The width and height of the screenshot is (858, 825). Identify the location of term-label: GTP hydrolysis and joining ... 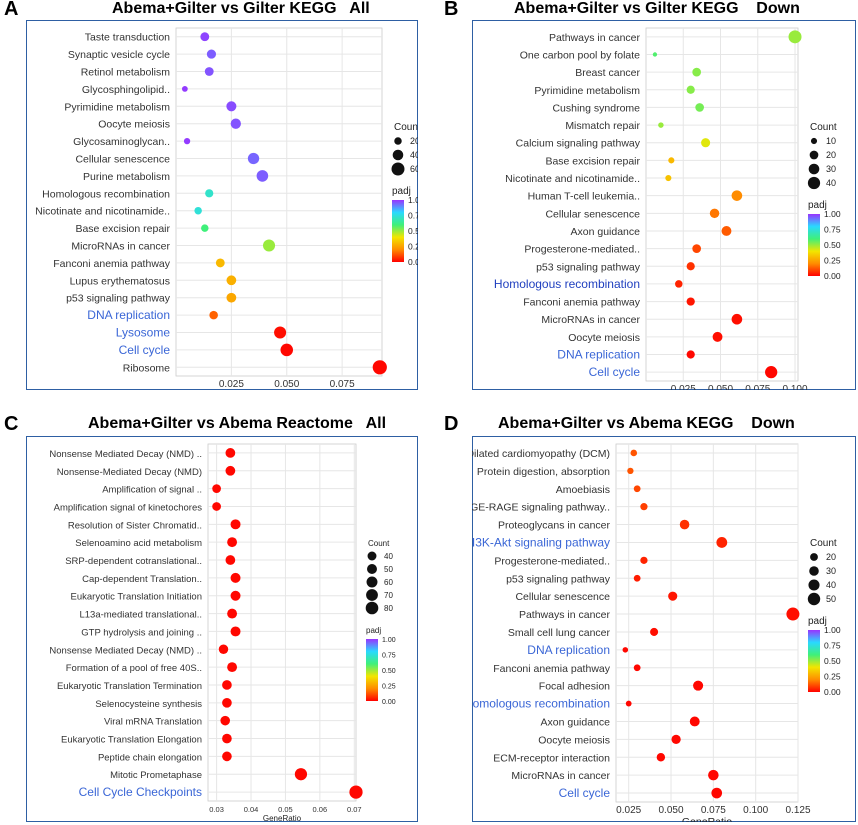
(141, 632).